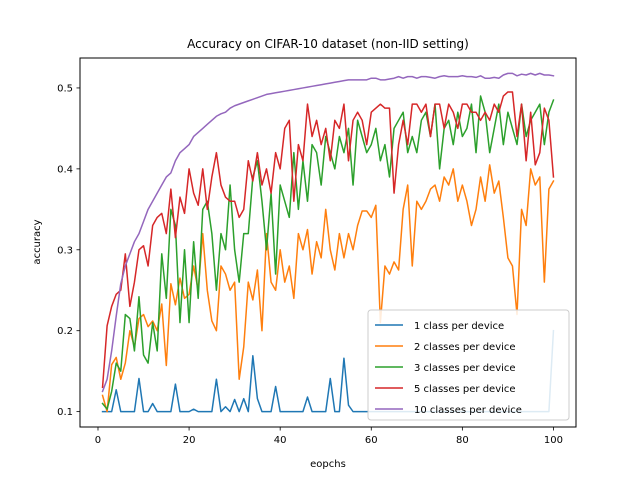 Image resolution: width=640 pixels, height=480 pixels. What do you see at coordinates (280, 440) in the screenshot?
I see `x-tick-label: 40` at bounding box center [280, 440].